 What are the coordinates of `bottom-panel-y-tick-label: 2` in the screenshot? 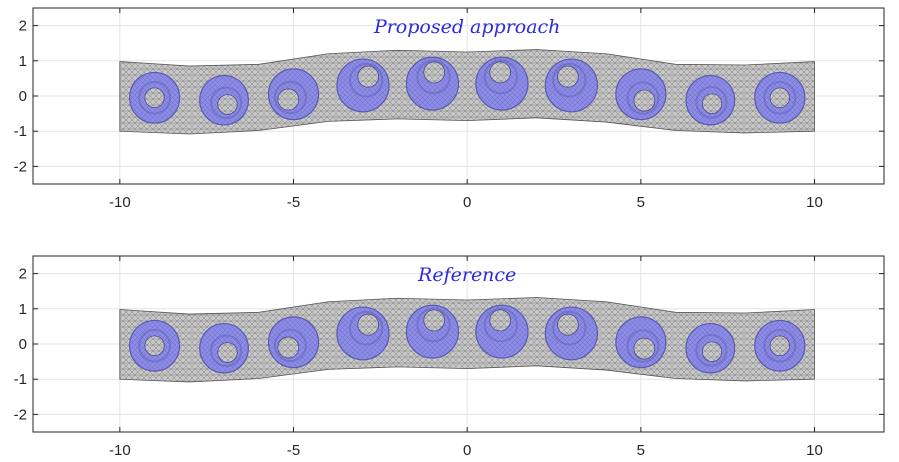 It's located at (23, 274).